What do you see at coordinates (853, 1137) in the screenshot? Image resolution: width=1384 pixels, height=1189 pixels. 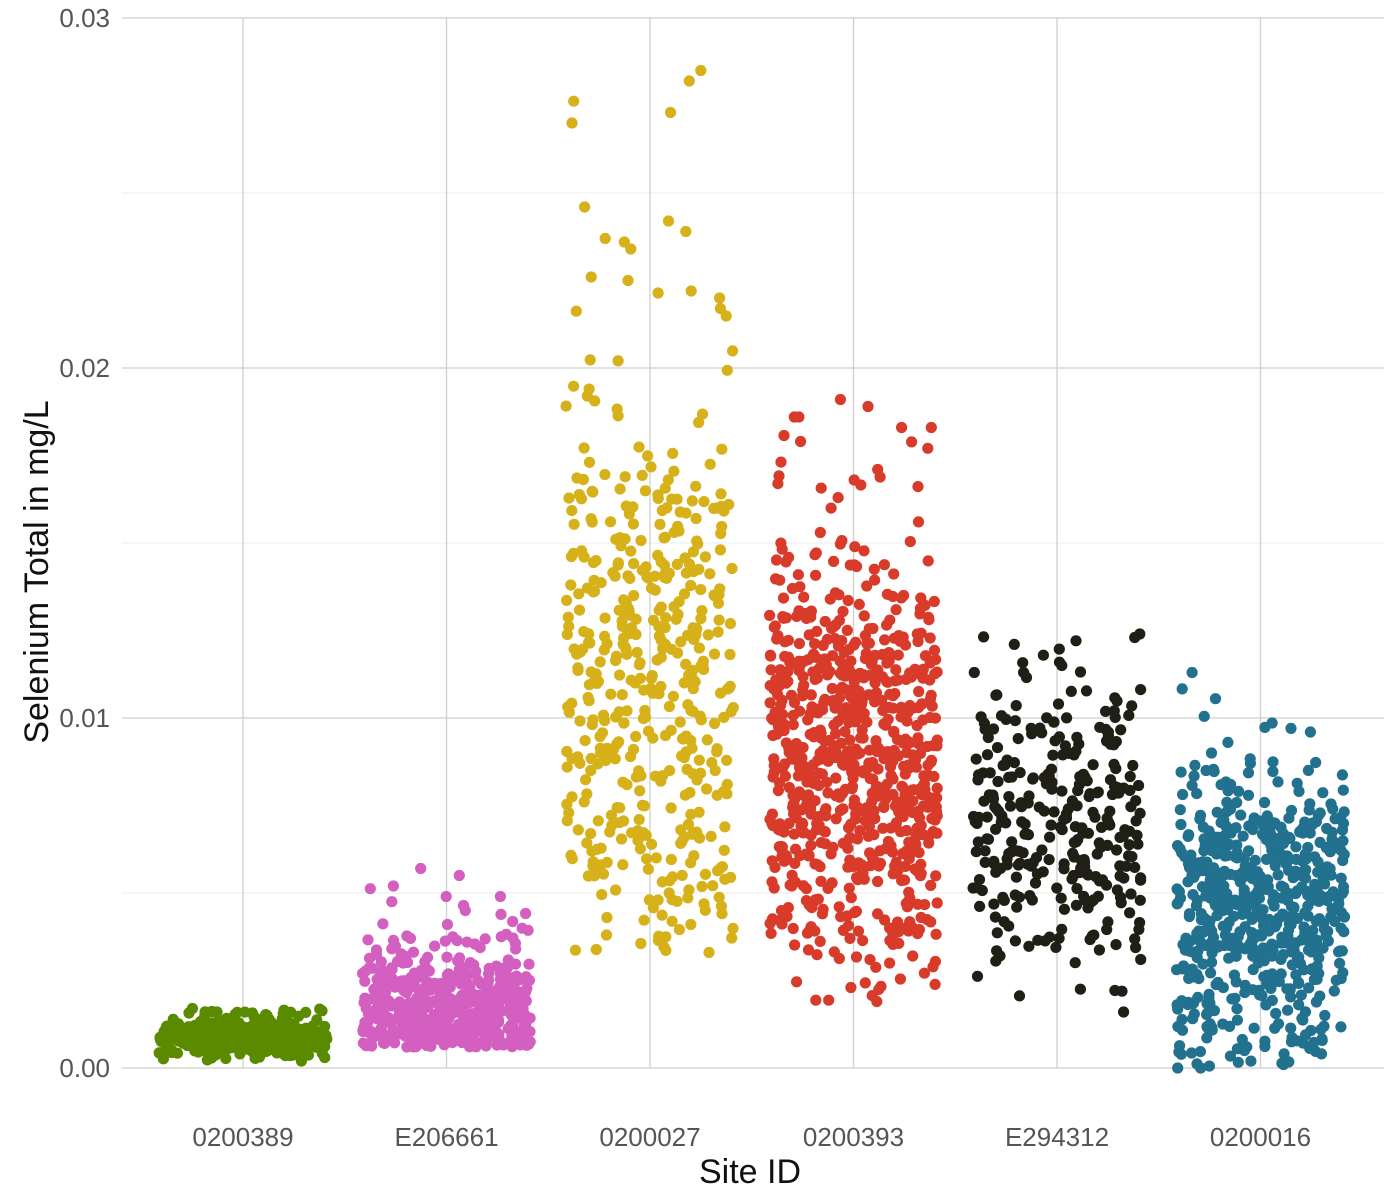 I see `x-tick-label: 0200393` at bounding box center [853, 1137].